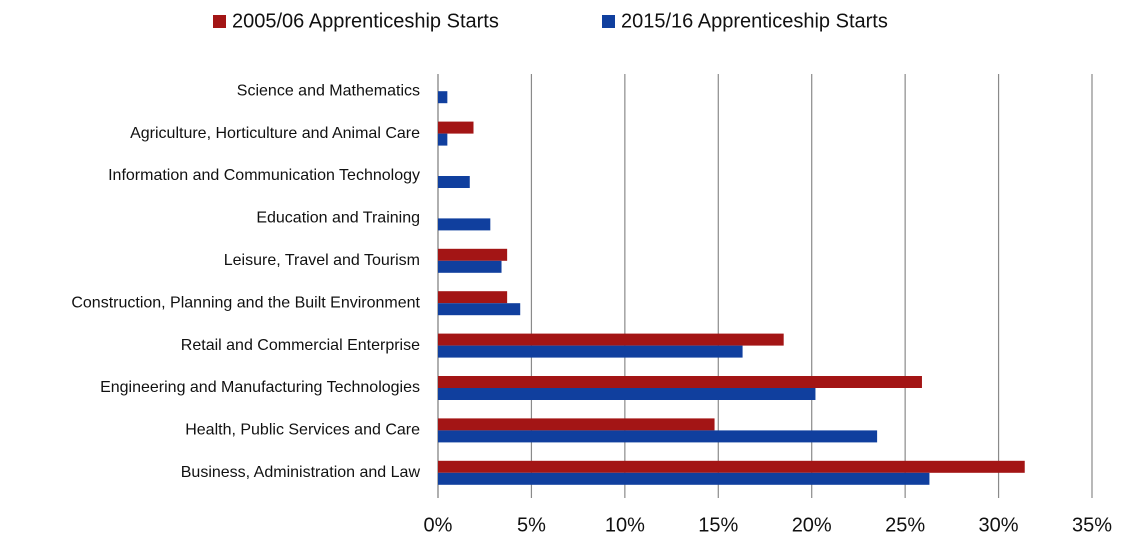 This screenshot has height=542, width=1128. What do you see at coordinates (1092, 525) in the screenshot?
I see `x-tick-label: 35%` at bounding box center [1092, 525].